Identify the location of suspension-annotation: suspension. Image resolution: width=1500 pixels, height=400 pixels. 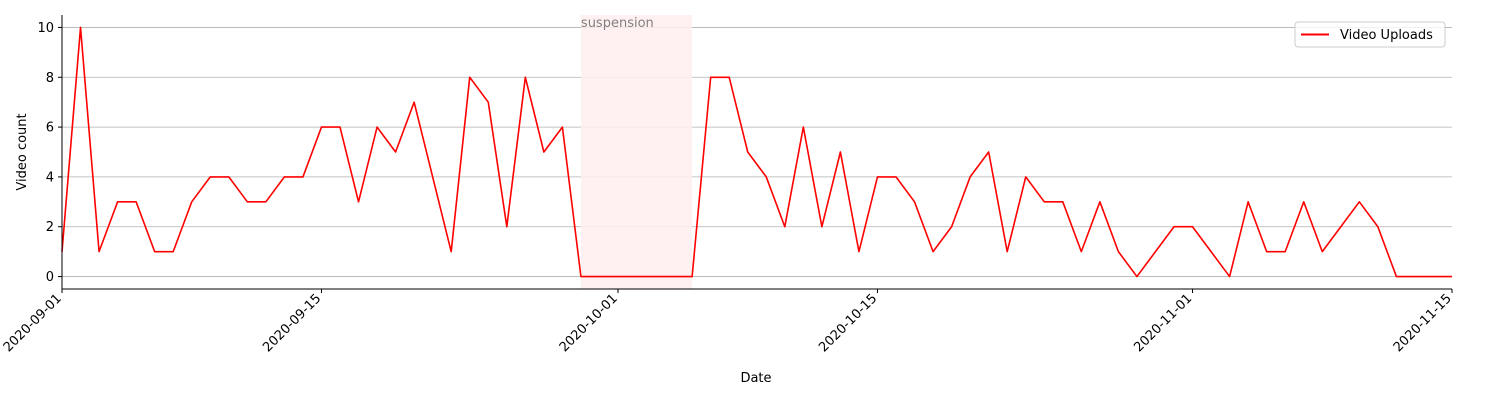
(617, 23).